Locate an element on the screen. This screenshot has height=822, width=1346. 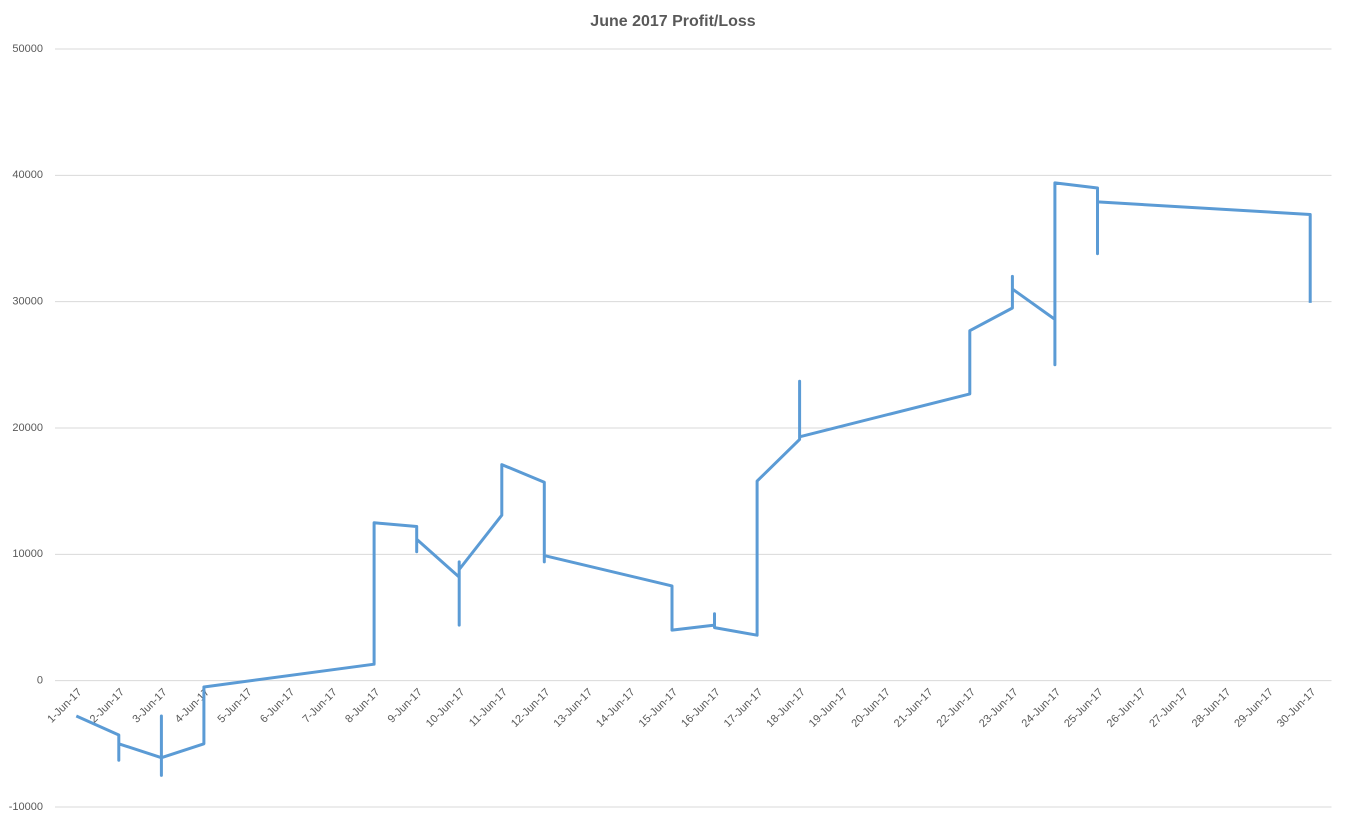
x-tick-label: 19-Jun-17 is located at coordinates (829, 708).